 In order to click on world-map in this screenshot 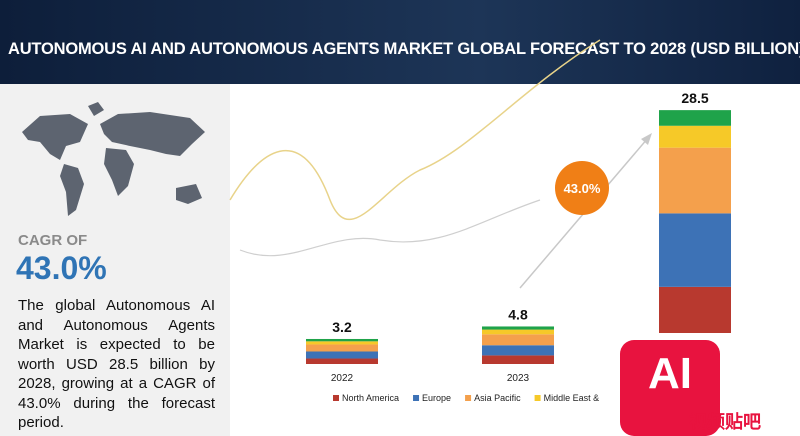, I will do `click(113, 159)`.